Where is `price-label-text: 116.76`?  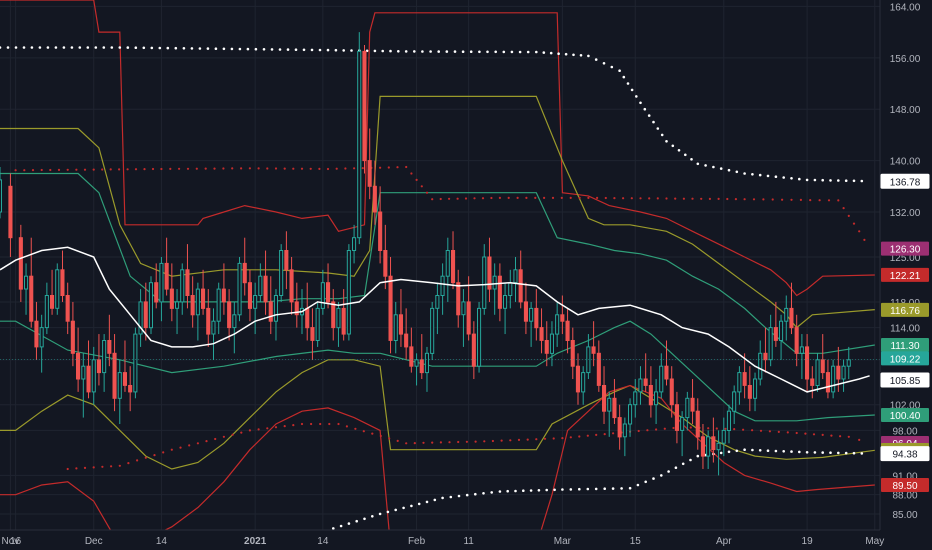
price-label-text: 116.76 is located at coordinates (905, 311).